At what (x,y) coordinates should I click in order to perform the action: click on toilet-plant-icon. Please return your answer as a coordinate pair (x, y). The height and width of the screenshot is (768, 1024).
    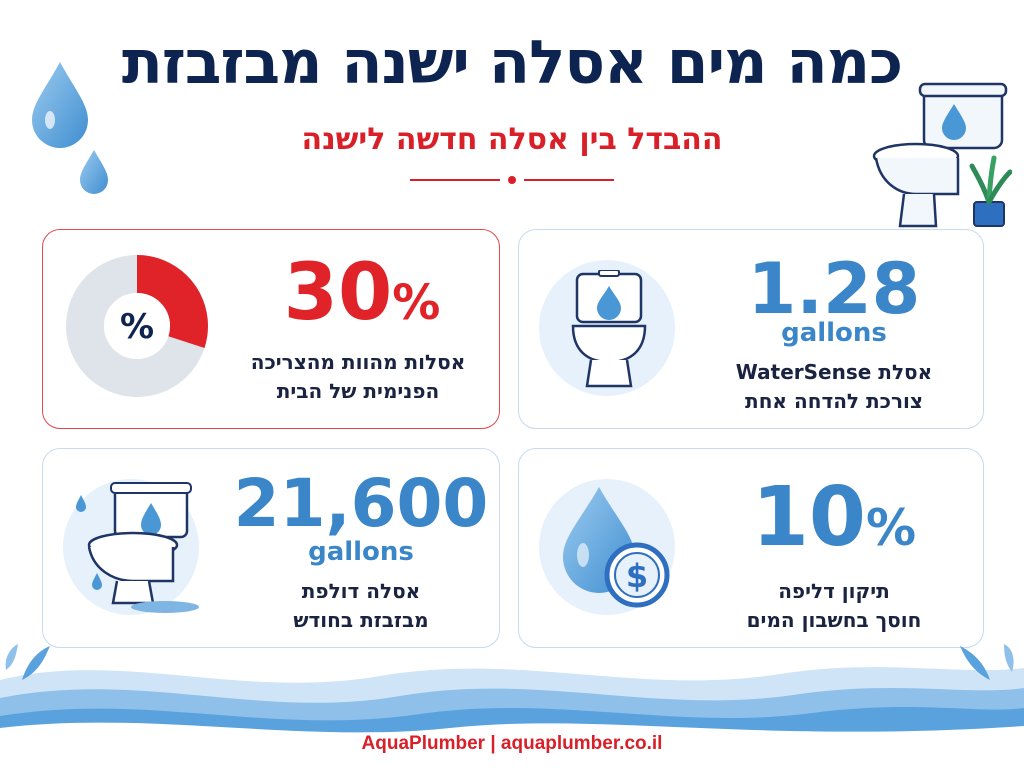
    Looking at the image, I should click on (942, 155).